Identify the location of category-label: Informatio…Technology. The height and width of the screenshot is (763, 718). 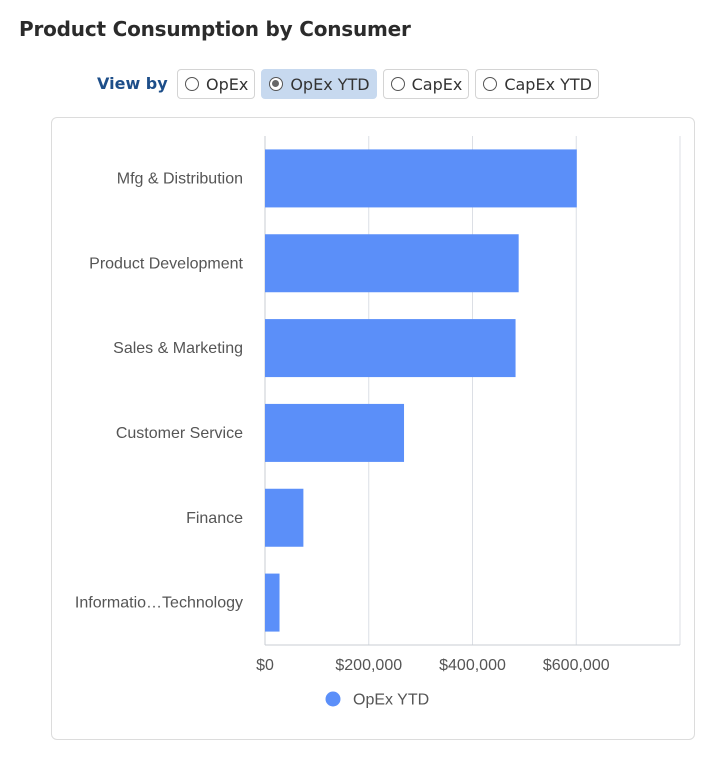
(159, 603).